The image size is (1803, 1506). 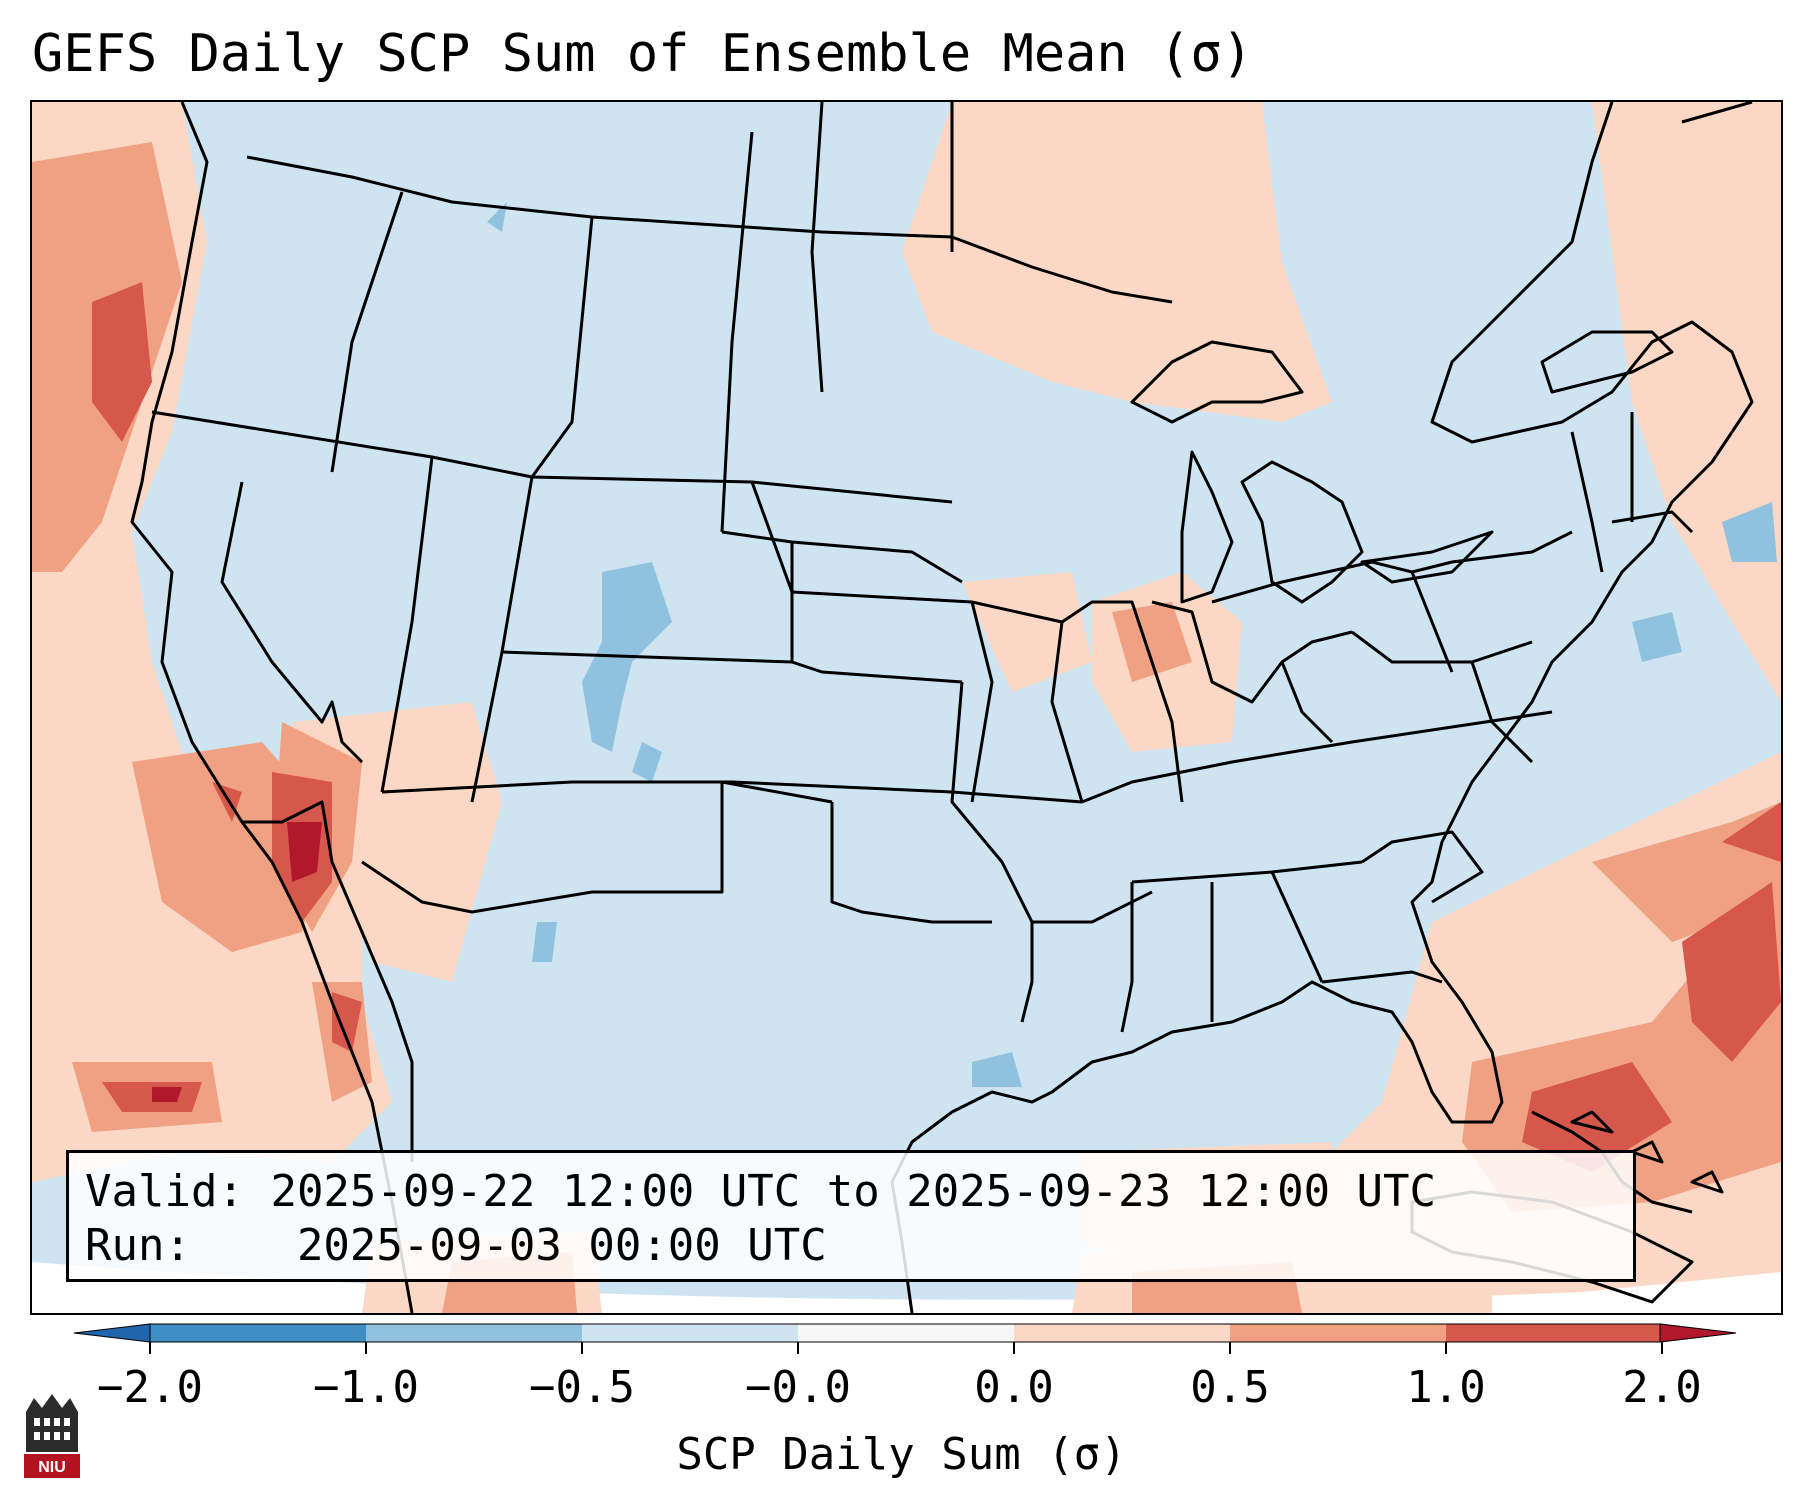 I want to click on colorbar-ticks, so click(x=906, y=1348).